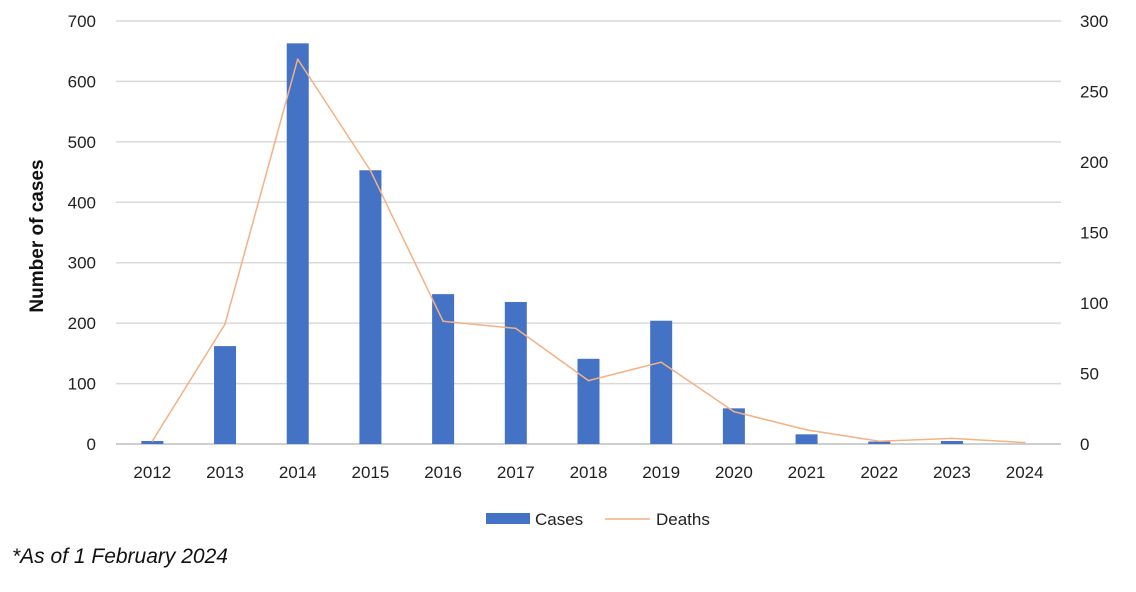  I want to click on y2-tick-label: 150, so click(1094, 233).